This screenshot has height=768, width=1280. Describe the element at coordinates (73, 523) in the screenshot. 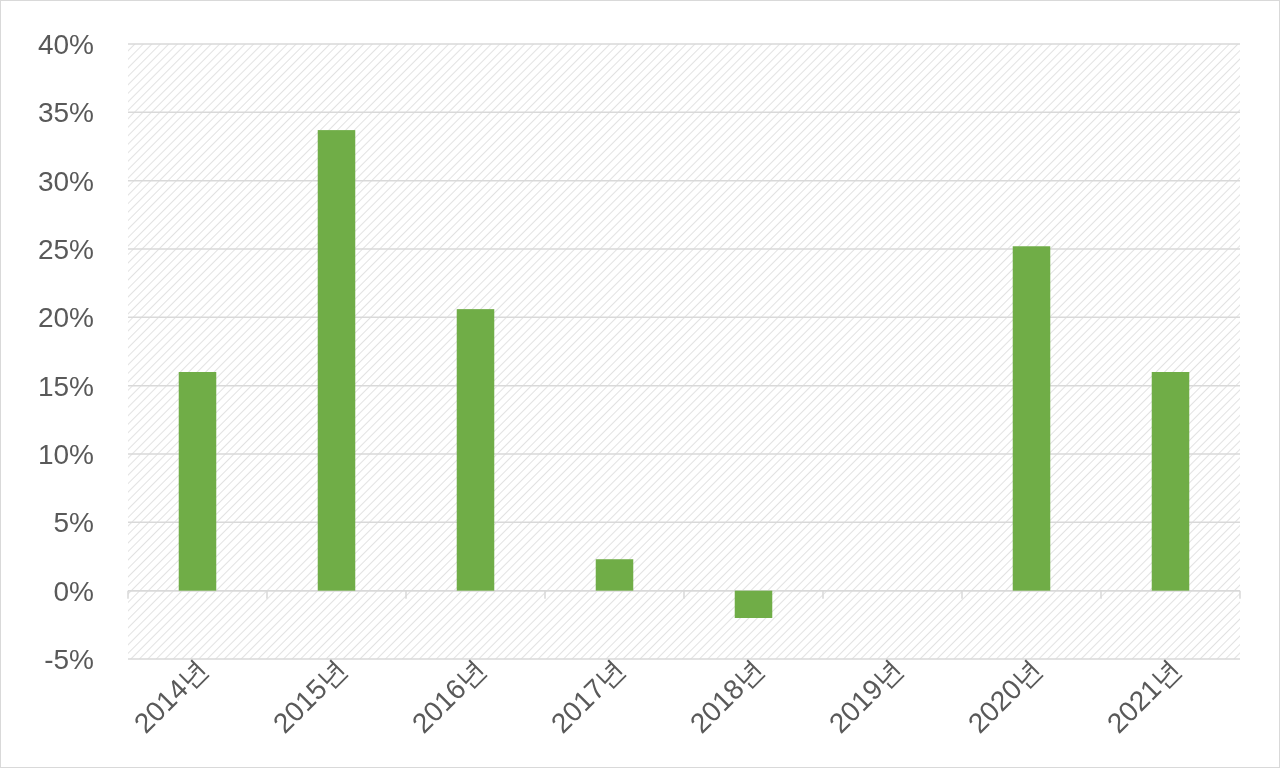

I see `y-tick-label: 5%` at that location.